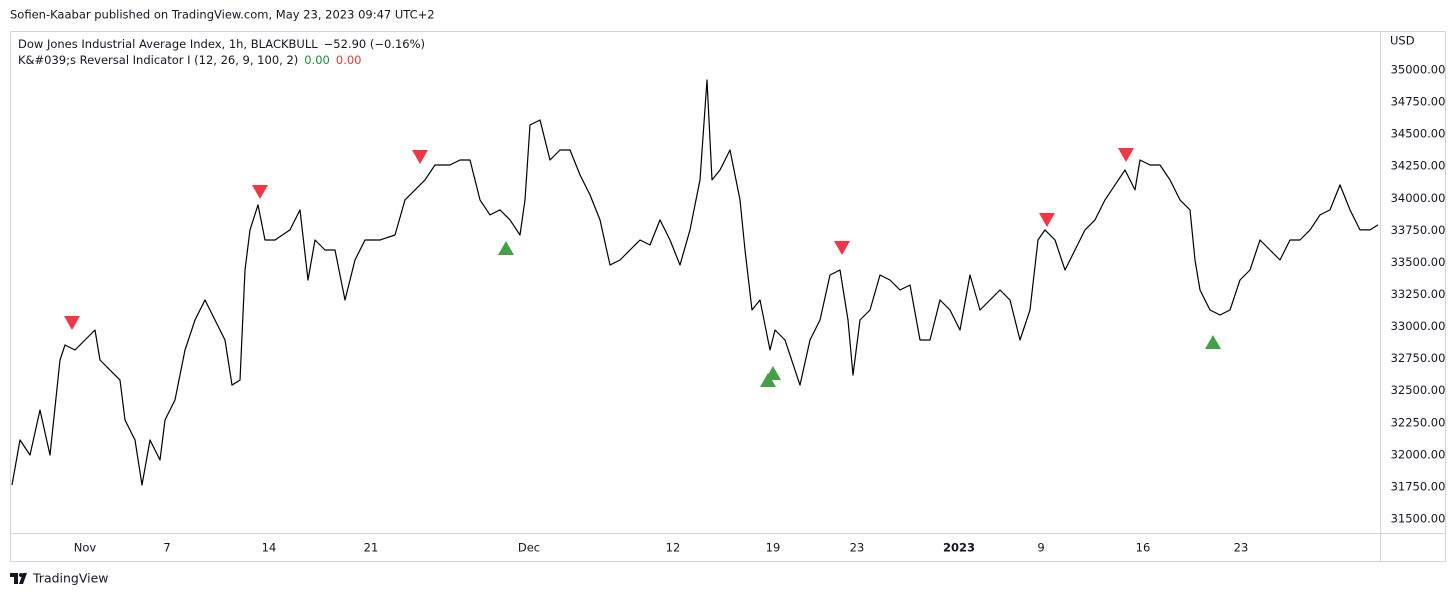 The height and width of the screenshot is (597, 1456). Describe the element at coordinates (1418, 326) in the screenshot. I see `y-tick-label: 33000.00` at that location.